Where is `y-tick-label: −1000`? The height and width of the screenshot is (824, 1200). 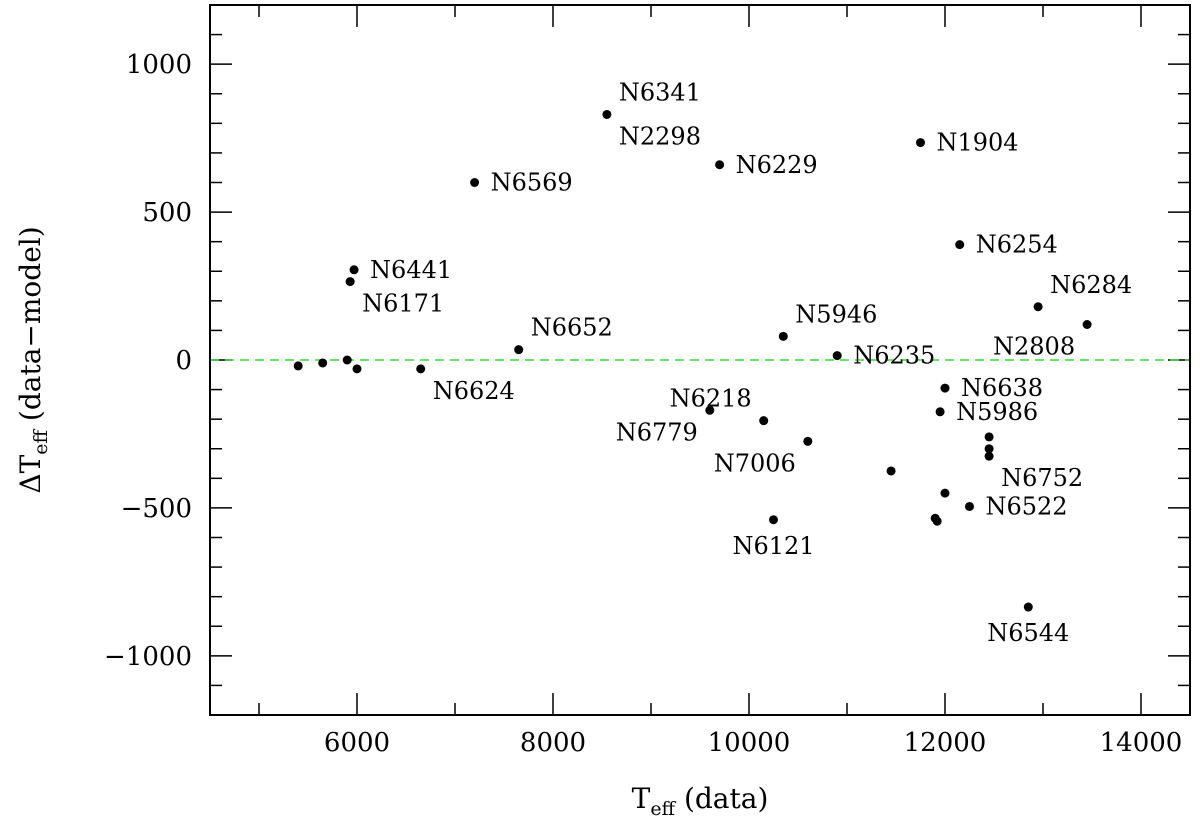
y-tick-label: −1000 is located at coordinates (148, 657).